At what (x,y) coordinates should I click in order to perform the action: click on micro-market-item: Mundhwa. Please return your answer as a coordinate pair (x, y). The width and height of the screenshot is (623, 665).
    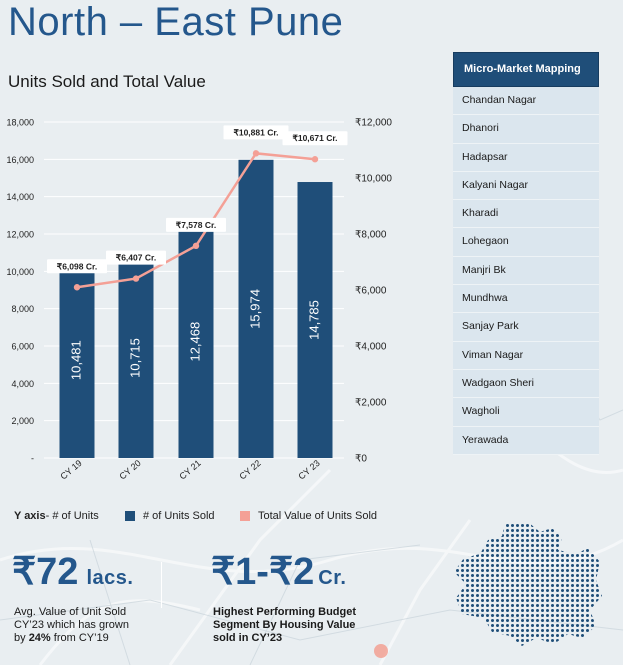
    Looking at the image, I should click on (526, 299).